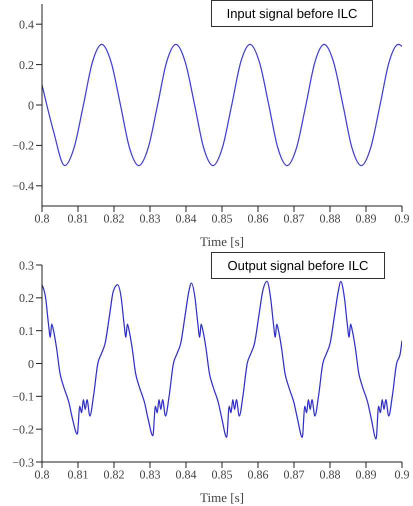 This screenshot has height=506, width=413. I want to click on chart-title: Output signal before ILC, so click(298, 265).